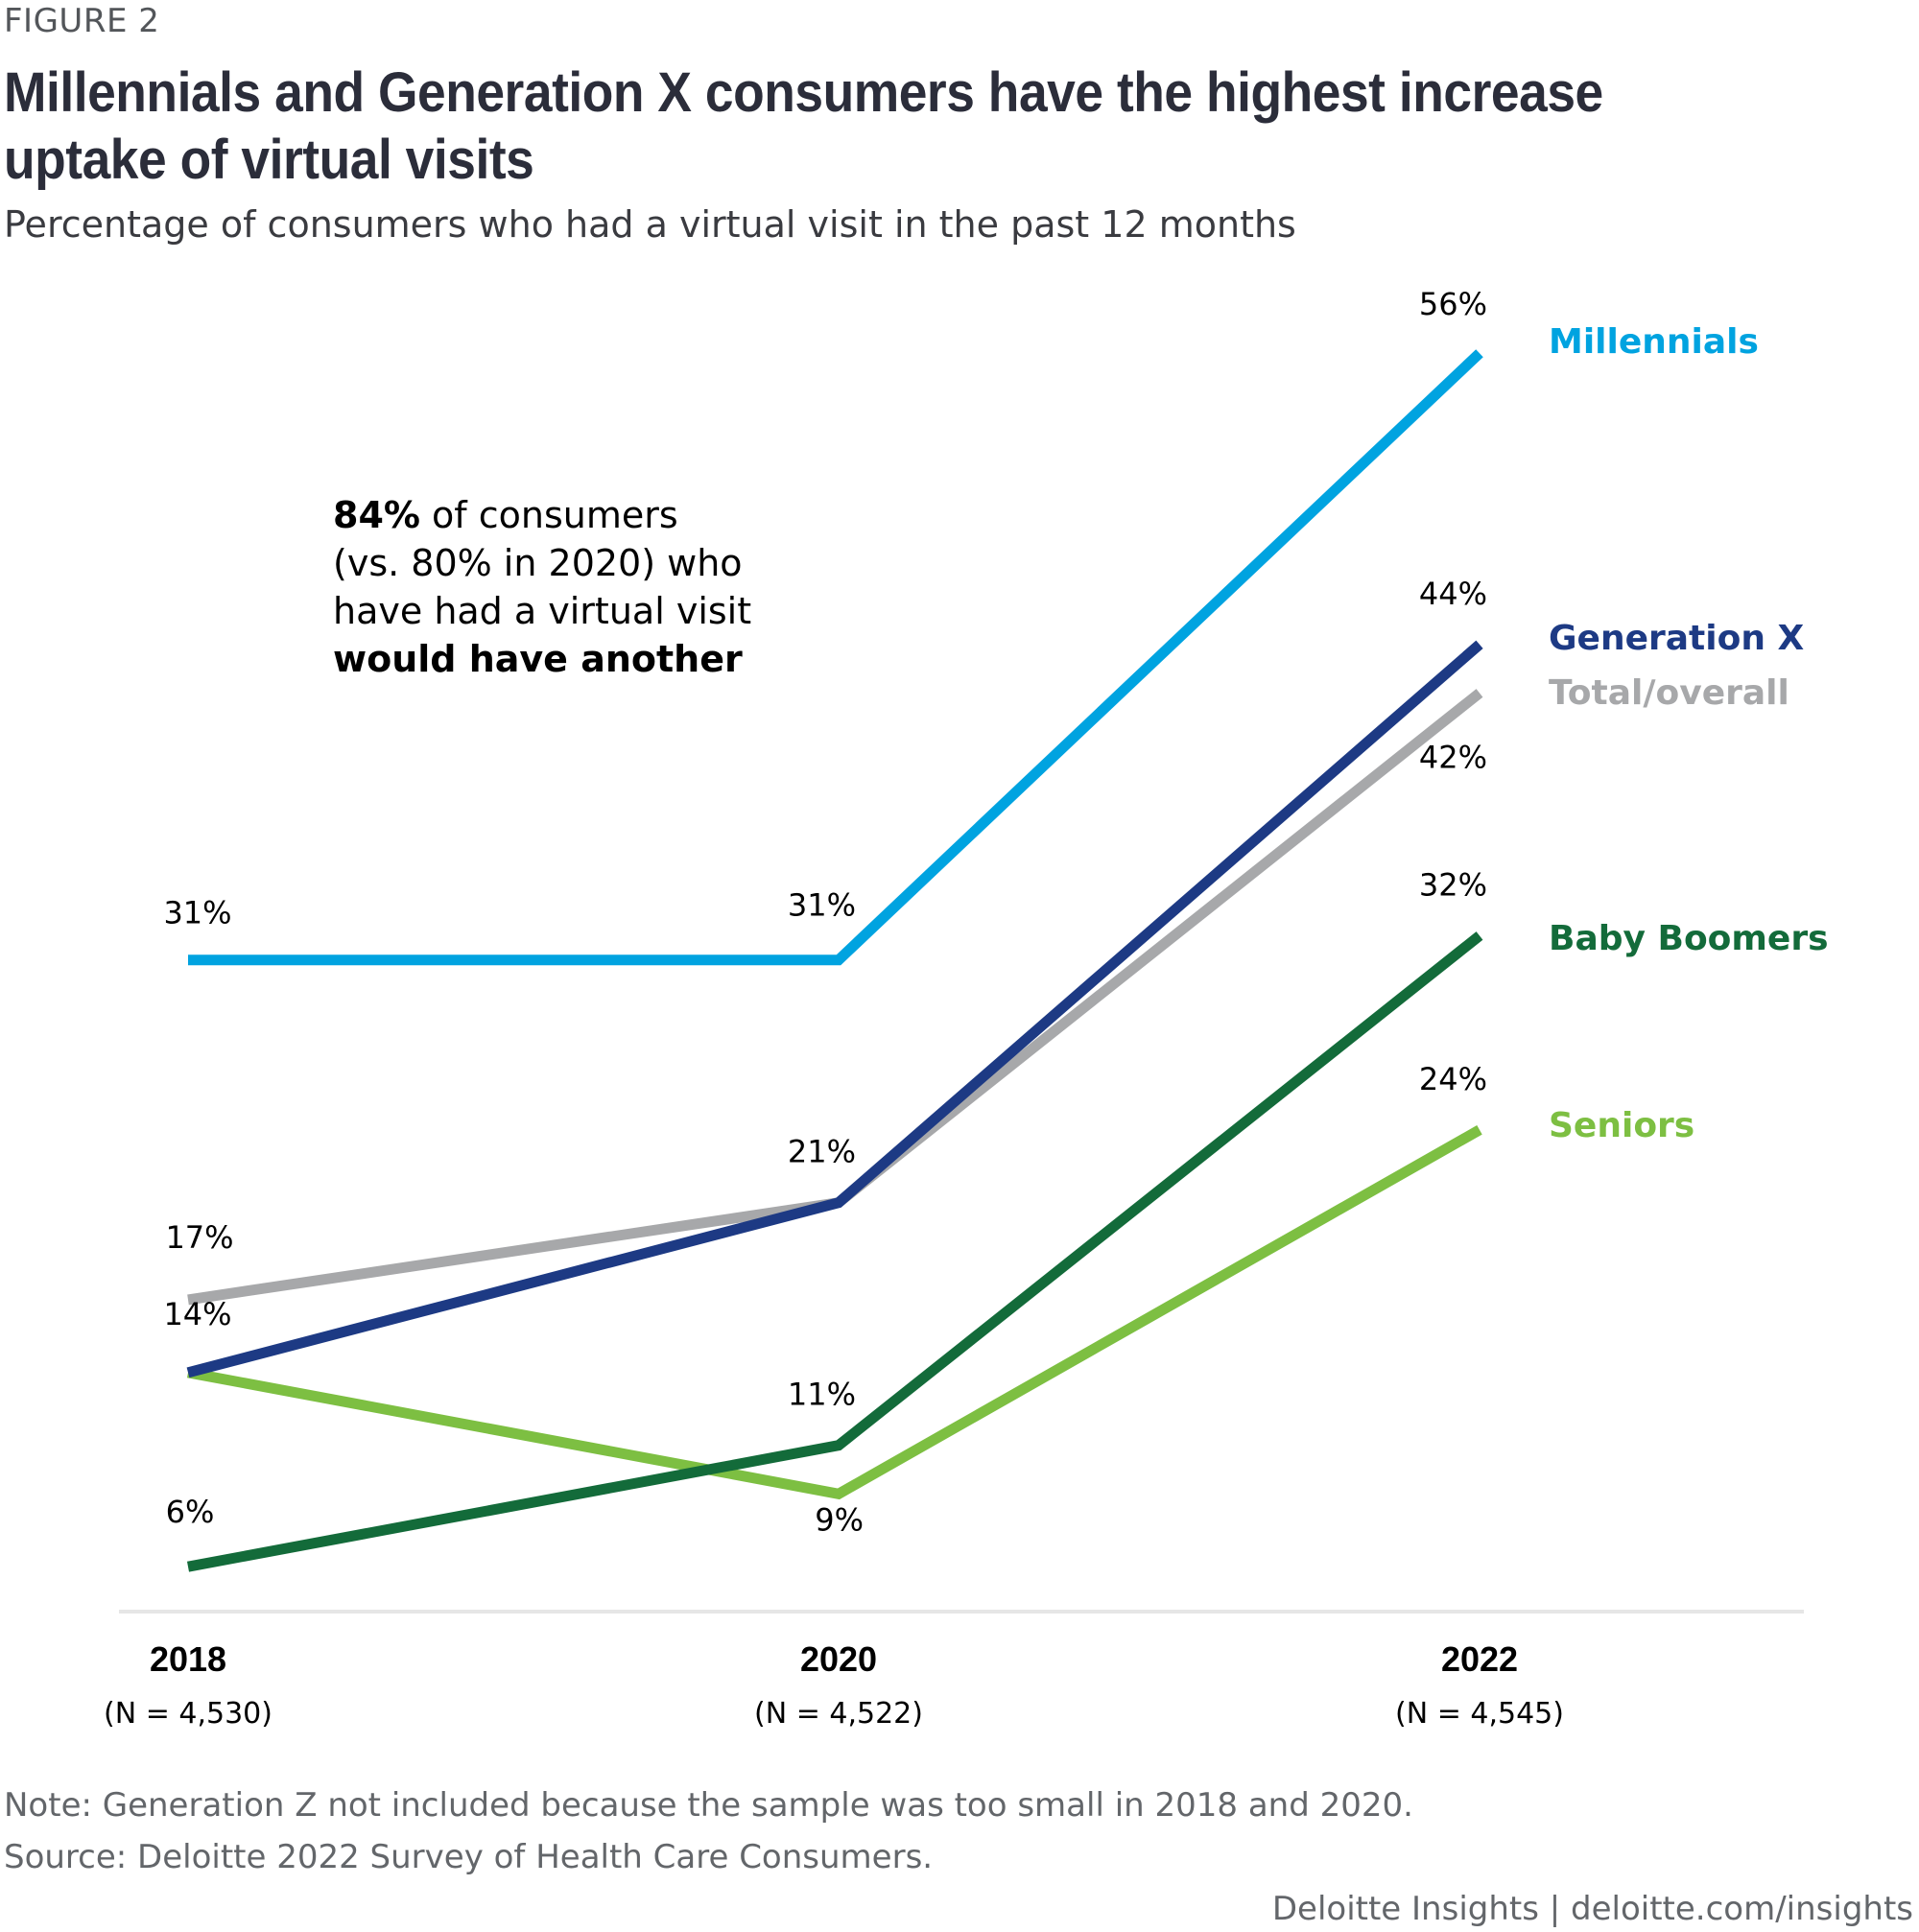  Describe the element at coordinates (1453, 1079) in the screenshot. I see `data-label-seniors-2022: 24%` at that location.